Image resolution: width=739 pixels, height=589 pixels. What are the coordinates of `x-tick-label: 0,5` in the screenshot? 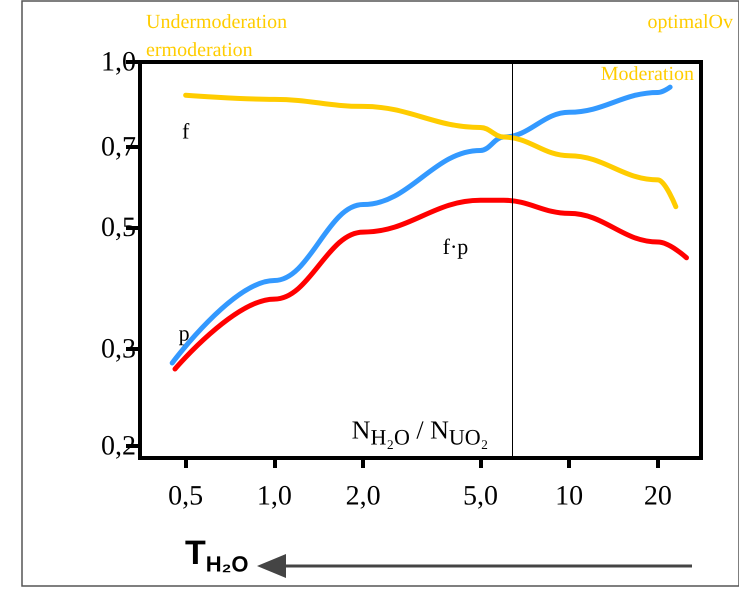 It's located at (186, 496).